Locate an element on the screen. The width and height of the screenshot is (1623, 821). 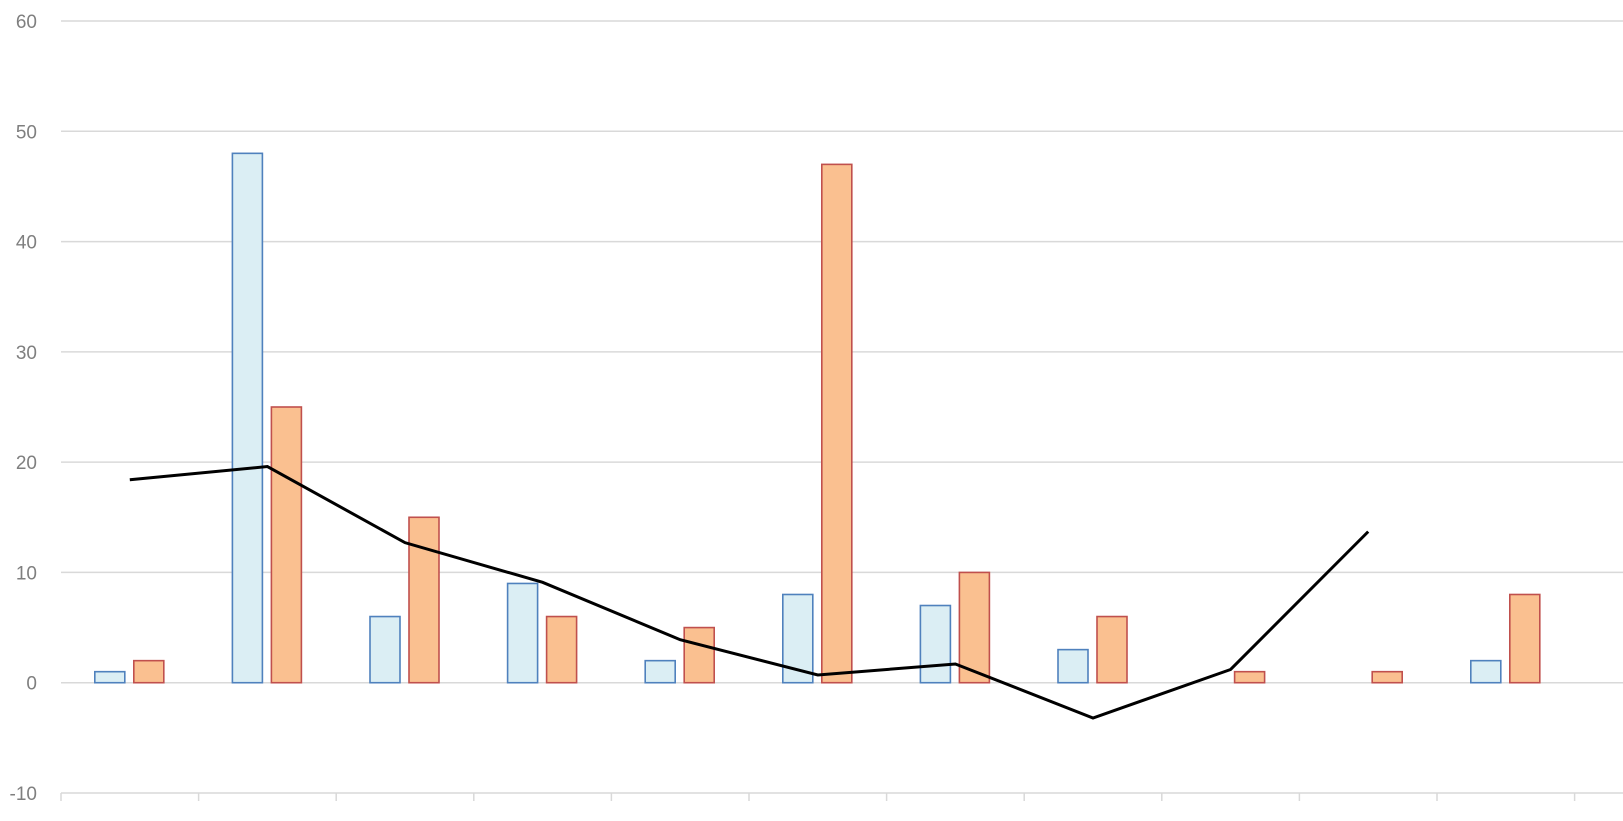
y-axis-tick-labels: 60 50 40 30 20 10 0 -10 is located at coordinates (23, 408).